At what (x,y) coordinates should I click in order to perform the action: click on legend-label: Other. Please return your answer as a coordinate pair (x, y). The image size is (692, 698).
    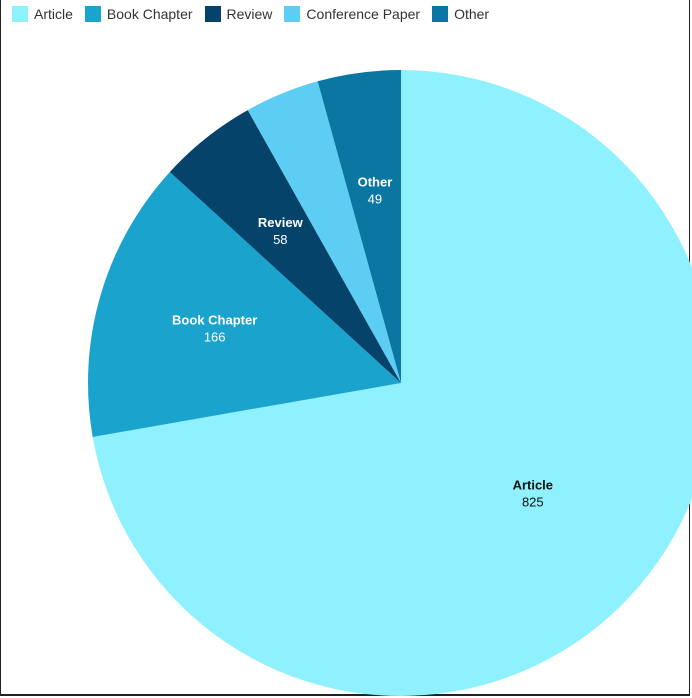
    Looking at the image, I should click on (472, 14).